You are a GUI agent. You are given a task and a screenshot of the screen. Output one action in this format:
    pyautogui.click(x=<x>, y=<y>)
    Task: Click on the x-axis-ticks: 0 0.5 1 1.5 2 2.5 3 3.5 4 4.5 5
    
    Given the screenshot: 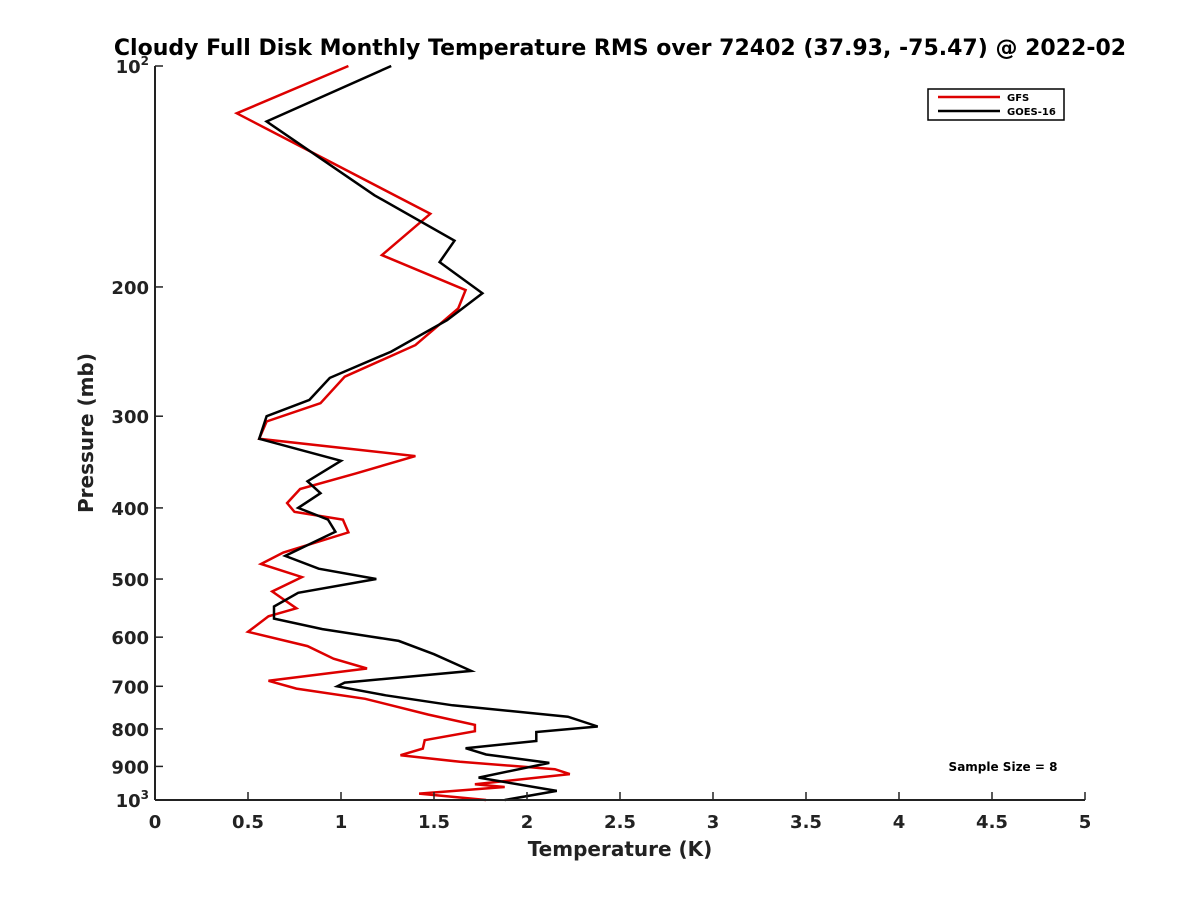 What is the action you would take?
    pyautogui.click(x=620, y=812)
    